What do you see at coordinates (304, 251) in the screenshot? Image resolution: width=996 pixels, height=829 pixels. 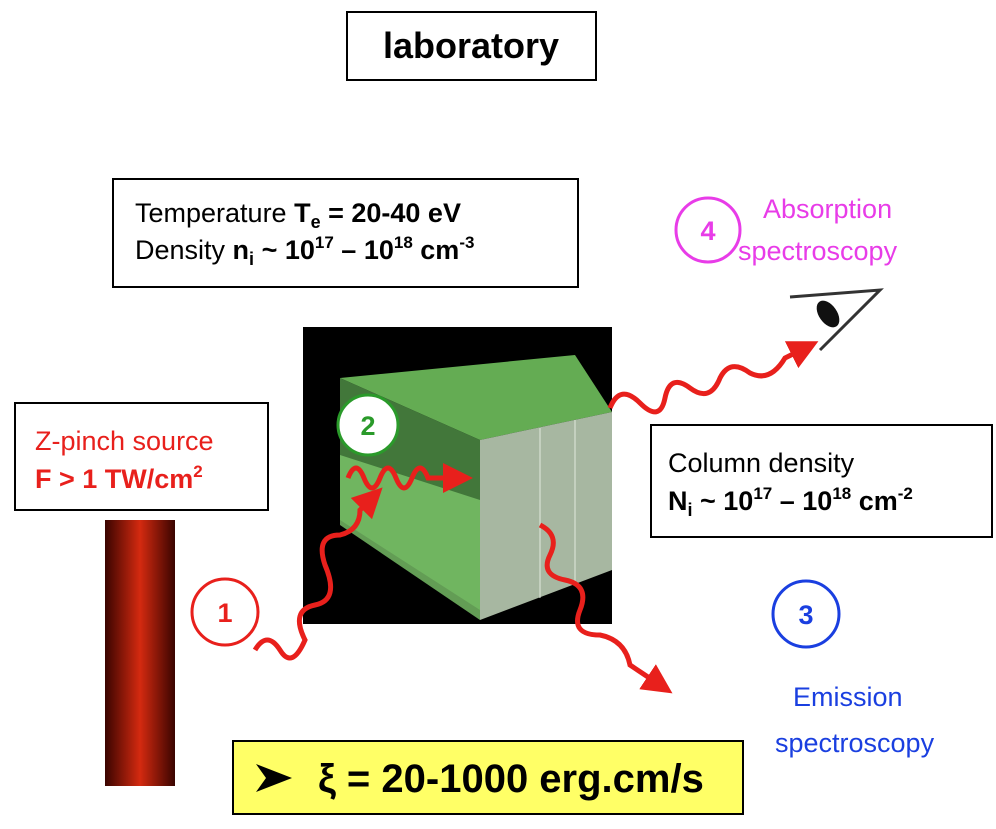 I see `density: Density ni ~ 1017 – 1018 cm-3` at bounding box center [304, 251].